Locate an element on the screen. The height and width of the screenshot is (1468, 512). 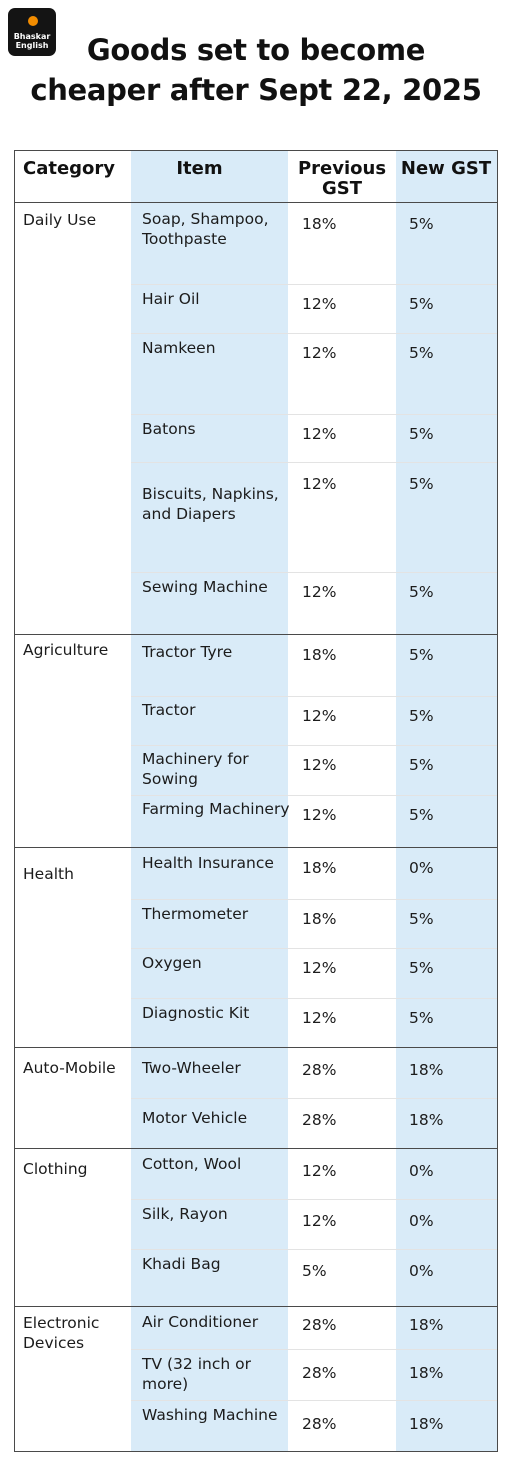
header-divider is located at coordinates (256, 202).